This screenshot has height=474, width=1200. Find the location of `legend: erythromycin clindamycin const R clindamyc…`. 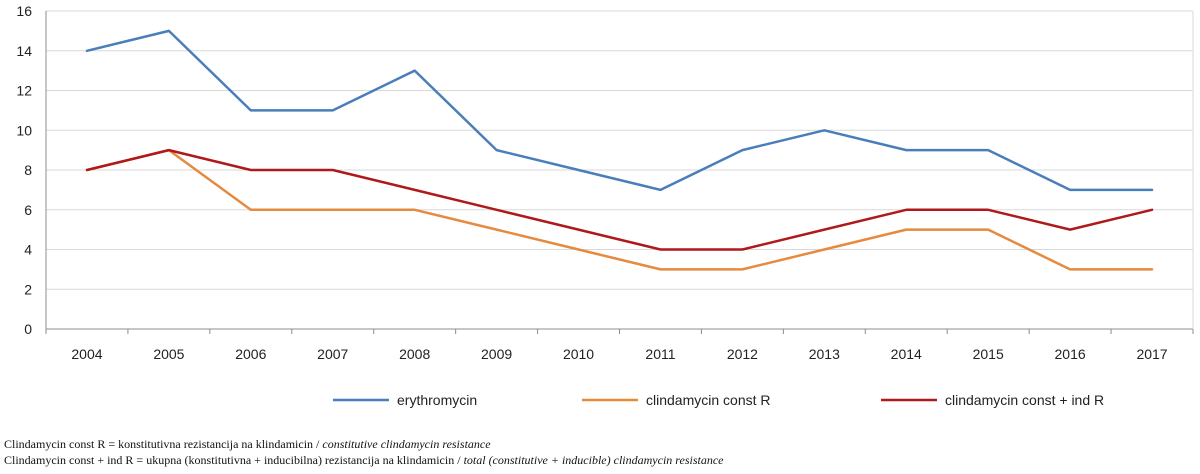

legend: erythromycin clindamycin const R clindamyc… is located at coordinates (718, 400).